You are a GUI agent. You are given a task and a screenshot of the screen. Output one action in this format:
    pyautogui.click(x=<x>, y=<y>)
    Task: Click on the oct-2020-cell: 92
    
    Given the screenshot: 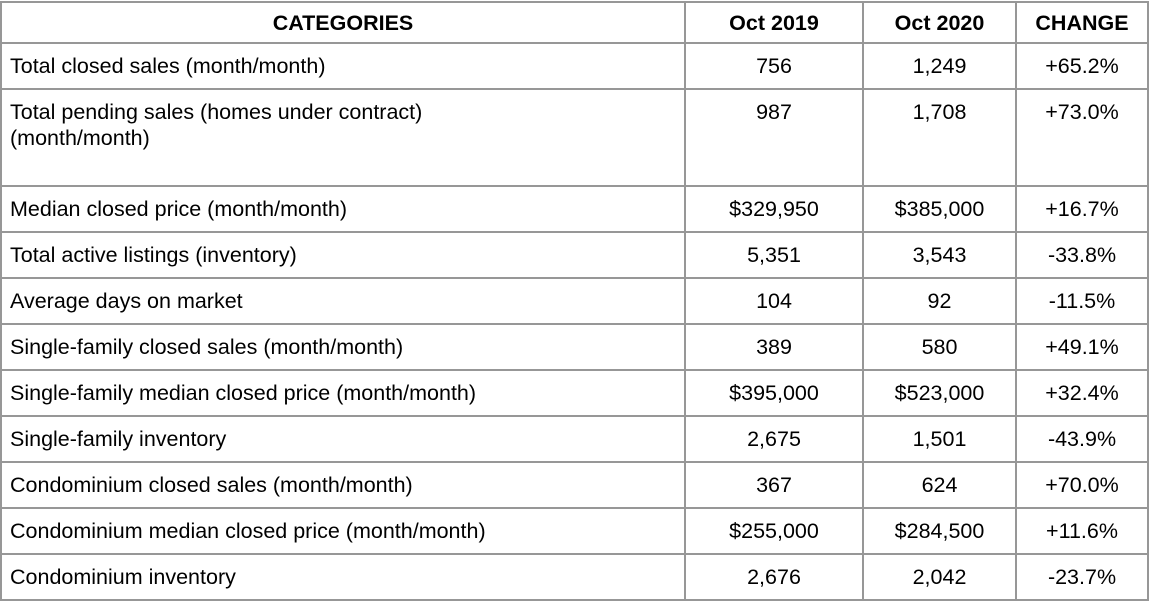 What is the action you would take?
    pyautogui.click(x=939, y=301)
    